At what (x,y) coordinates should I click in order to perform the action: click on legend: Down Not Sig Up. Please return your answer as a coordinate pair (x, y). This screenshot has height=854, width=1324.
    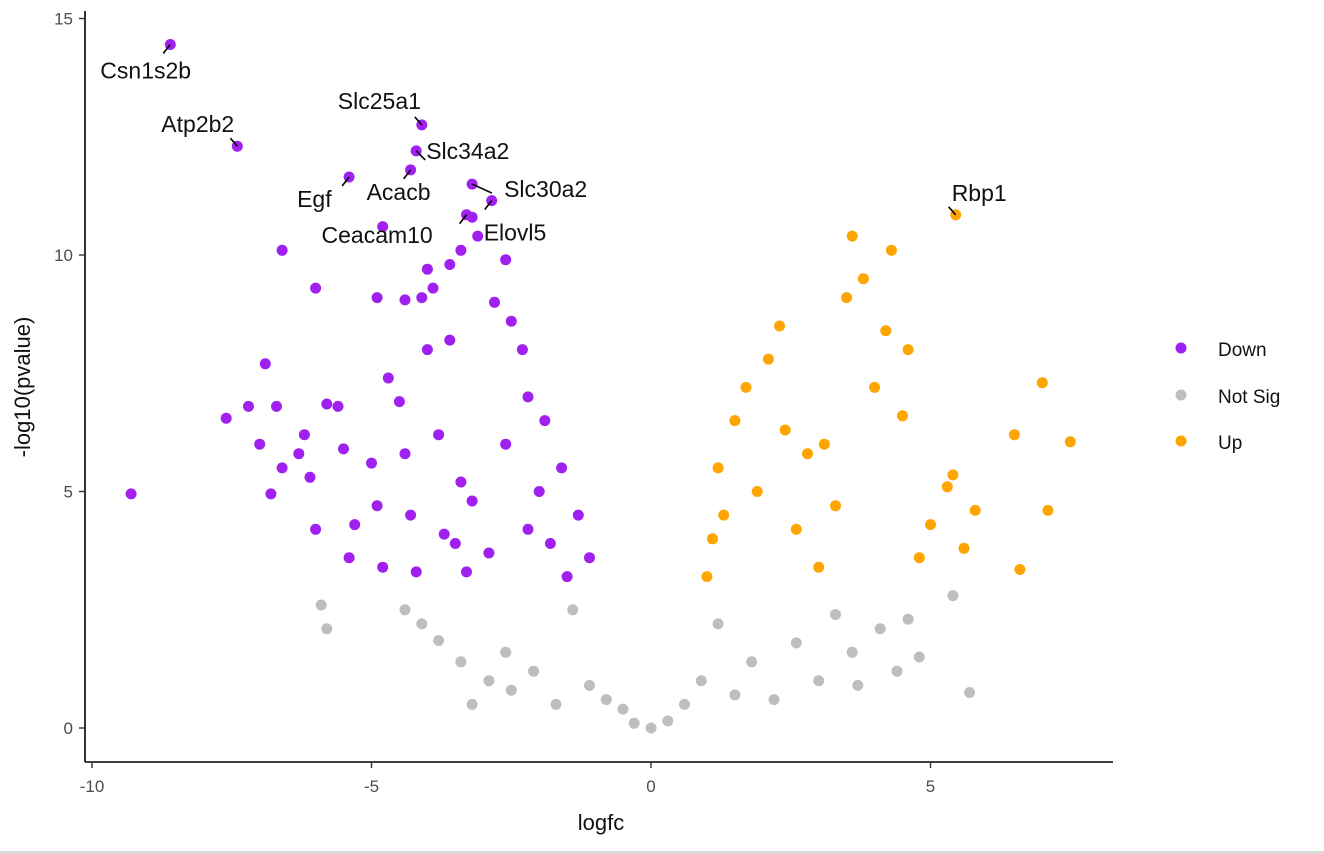
    Looking at the image, I should click on (1227, 397).